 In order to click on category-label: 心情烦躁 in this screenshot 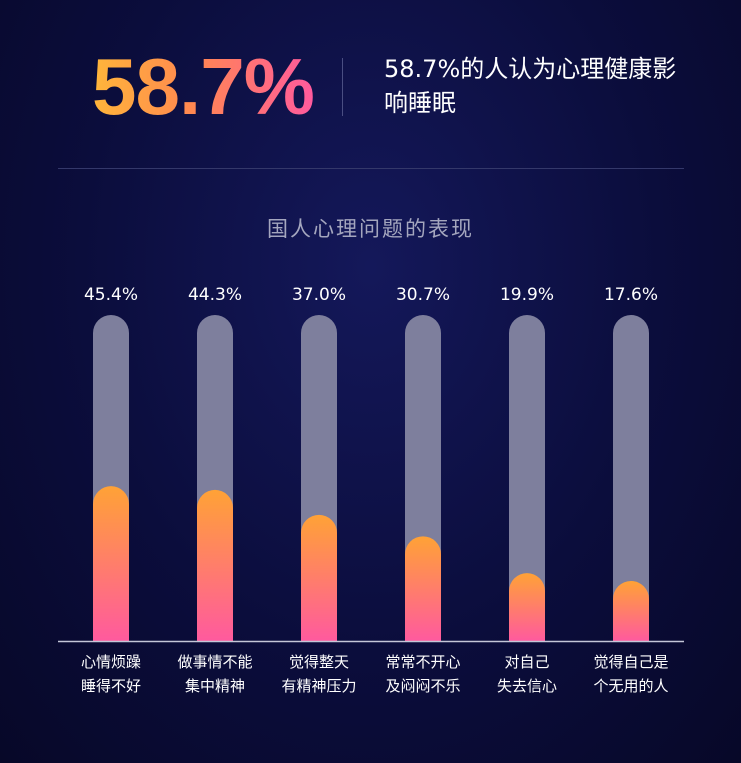, I will do `click(111, 662)`.